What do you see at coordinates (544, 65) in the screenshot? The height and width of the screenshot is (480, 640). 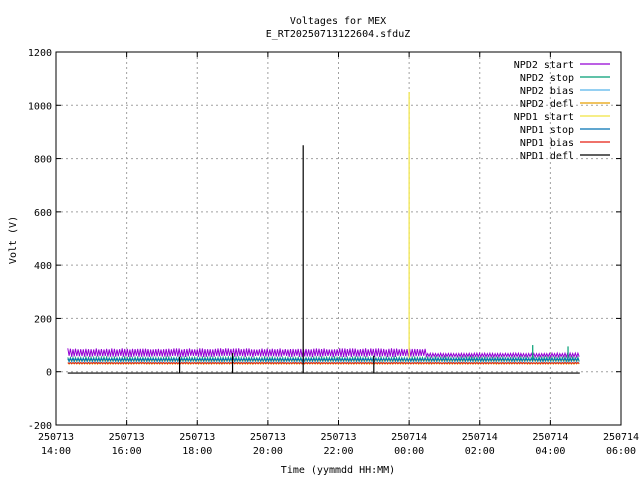 I see `legend-label: NPD2 start` at bounding box center [544, 65].